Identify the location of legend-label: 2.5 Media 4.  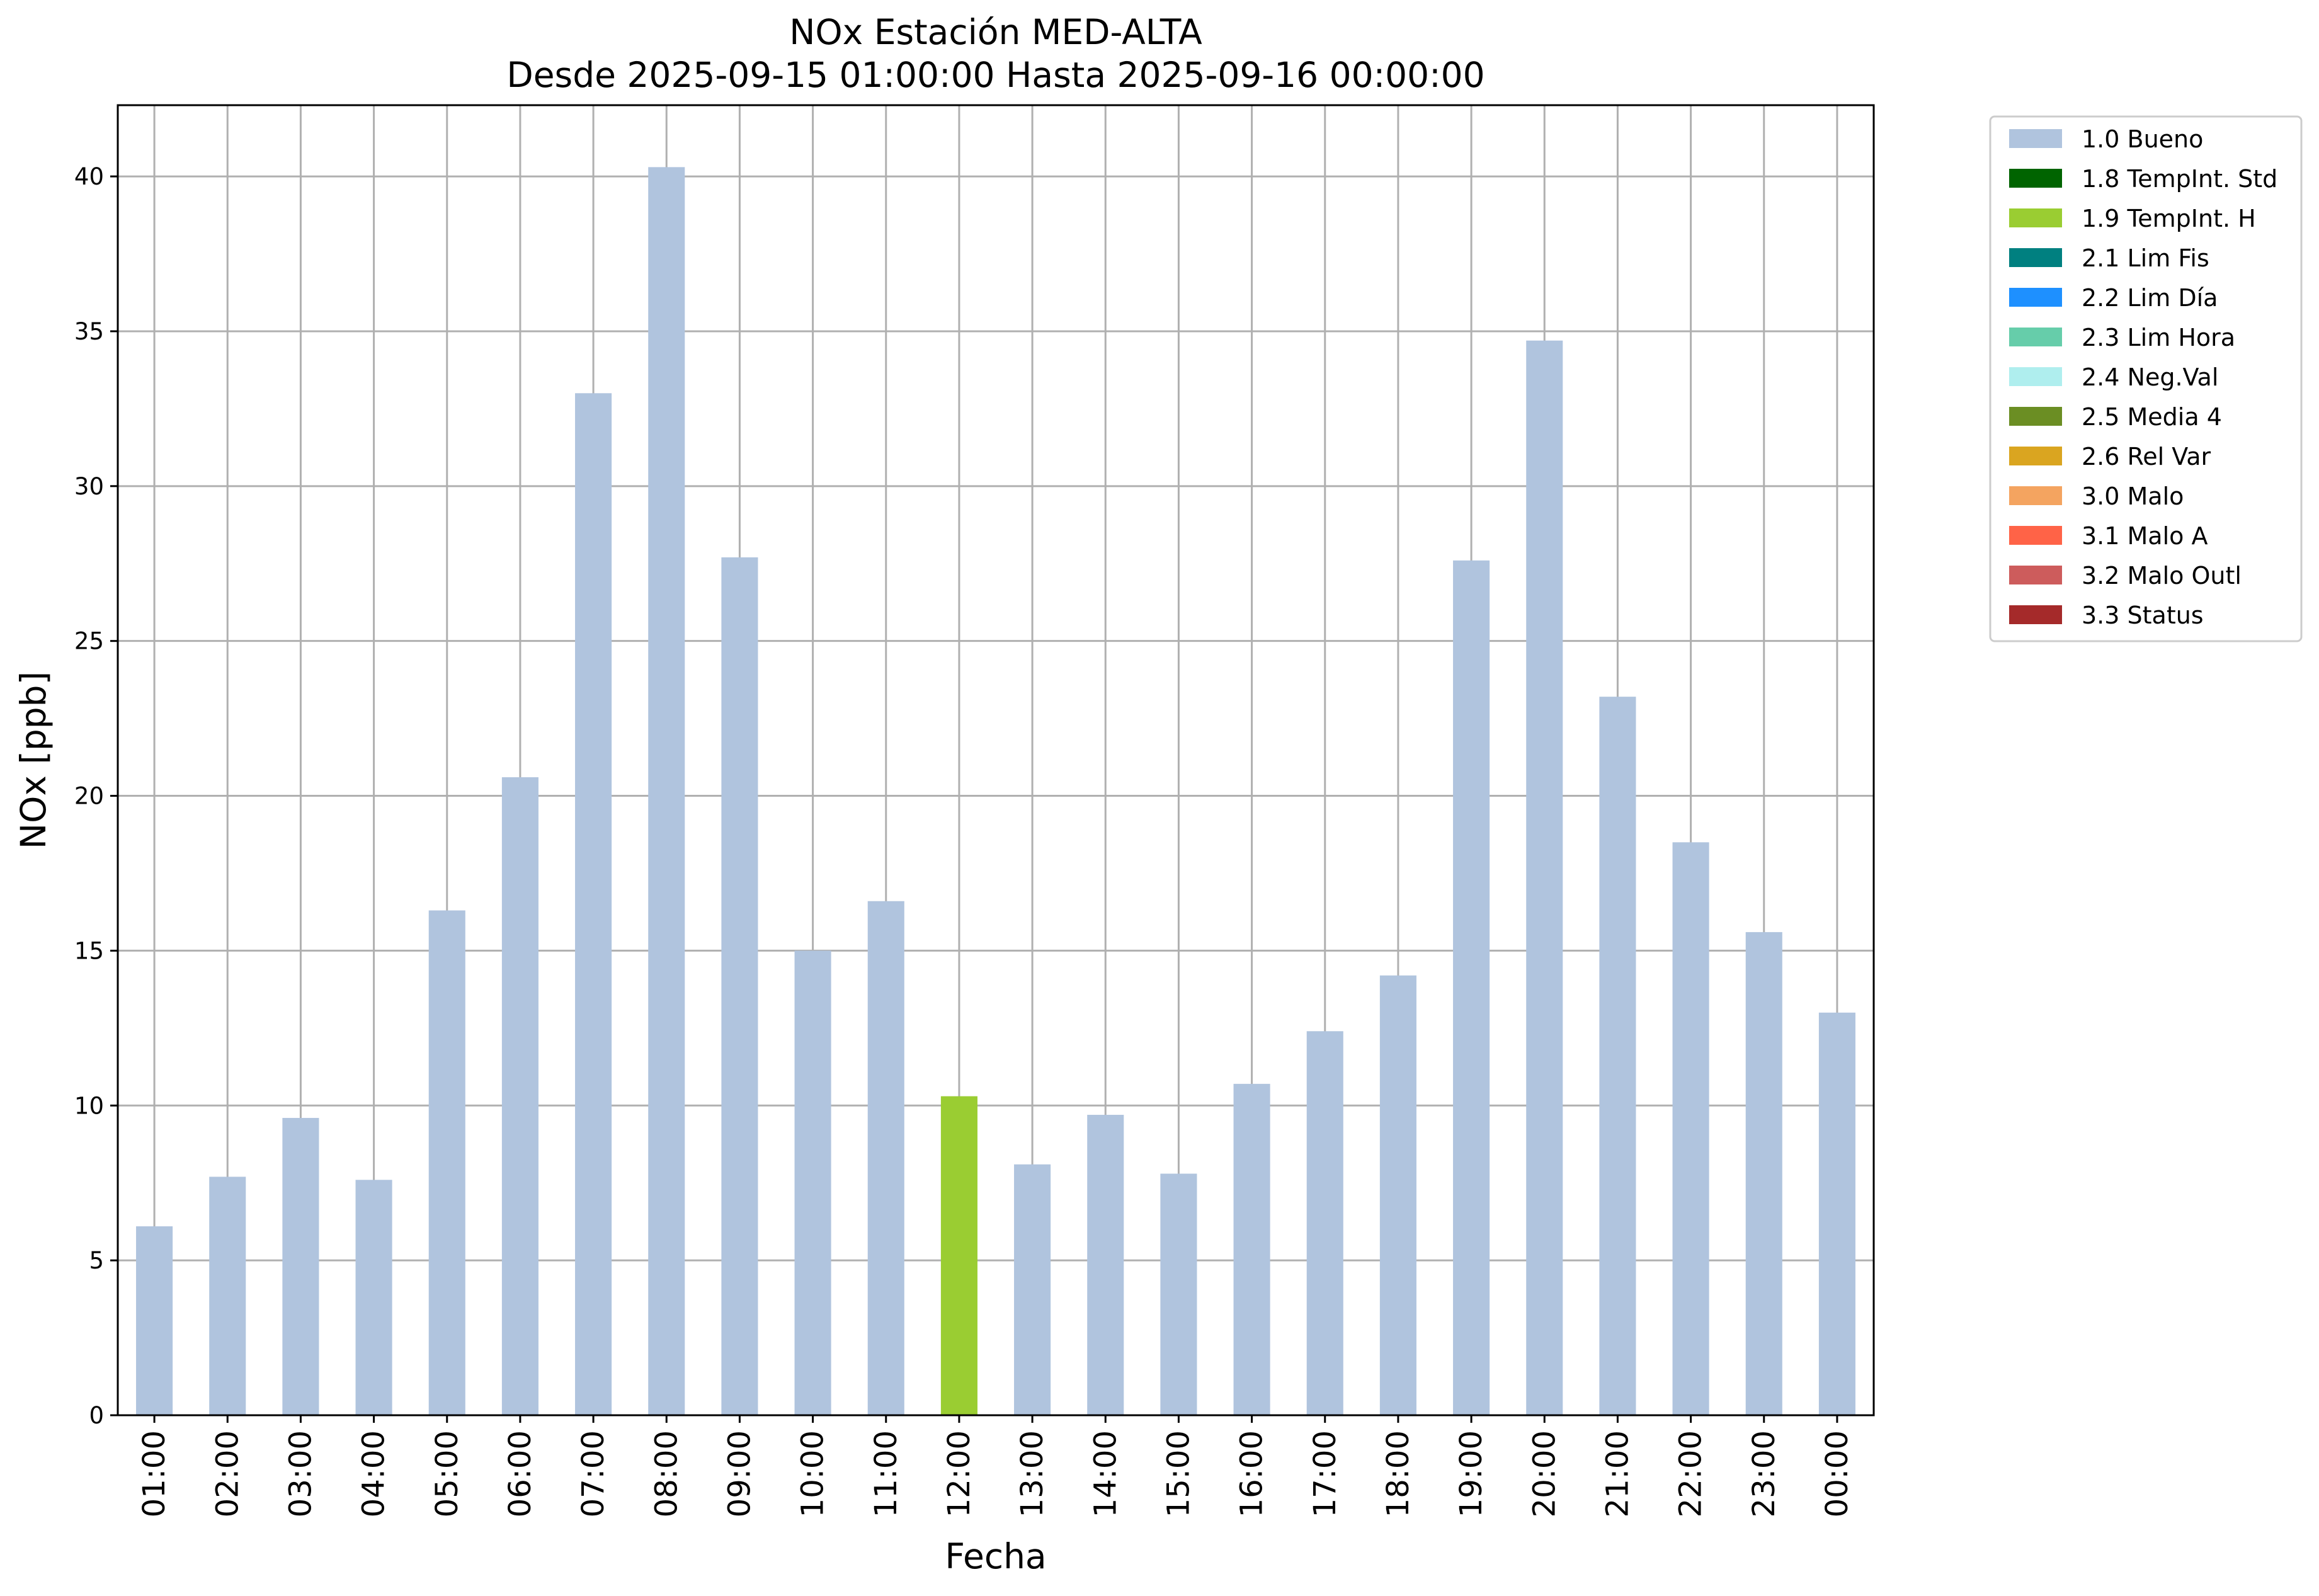
(2152, 417).